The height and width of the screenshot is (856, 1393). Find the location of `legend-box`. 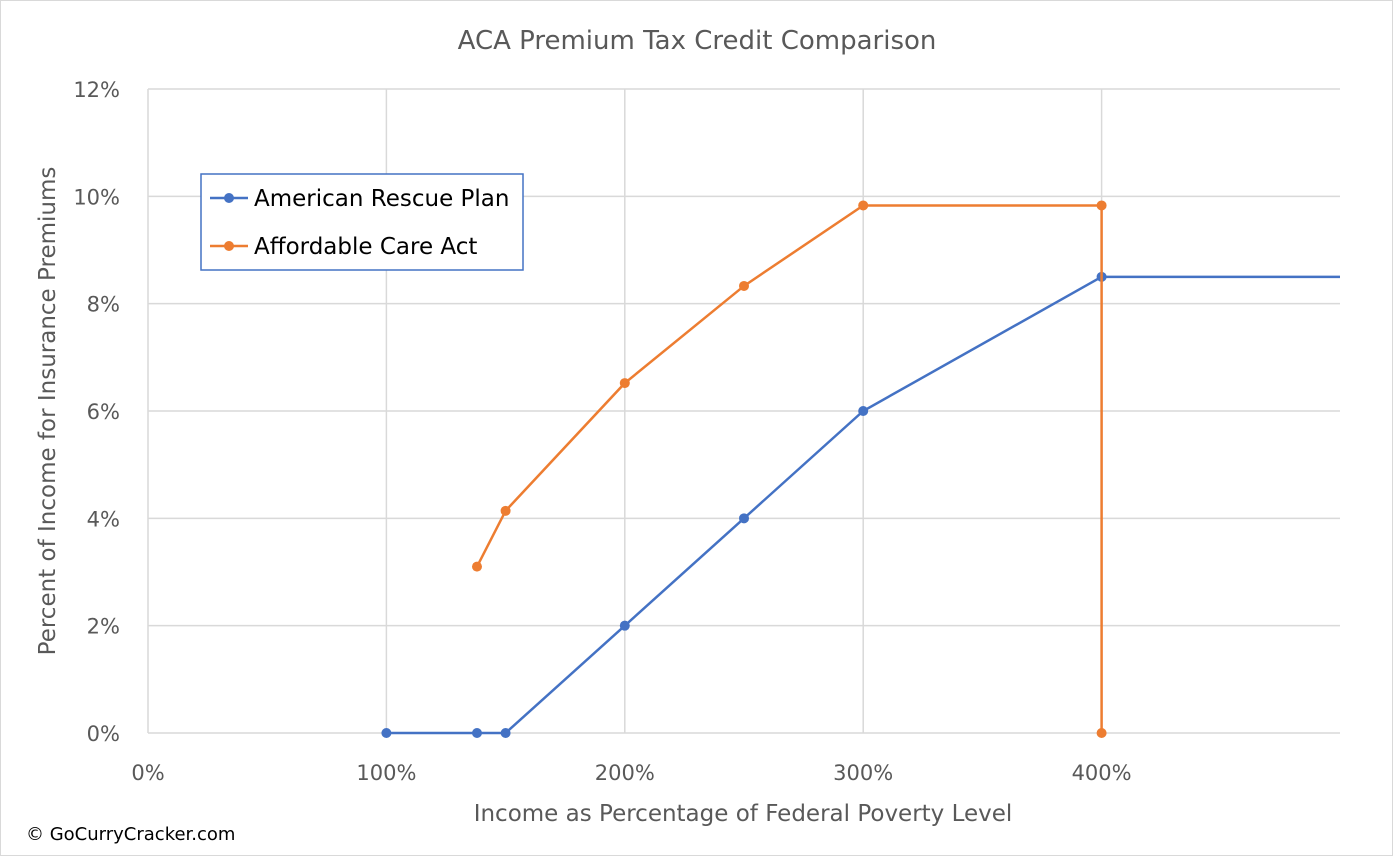

legend-box is located at coordinates (362, 222).